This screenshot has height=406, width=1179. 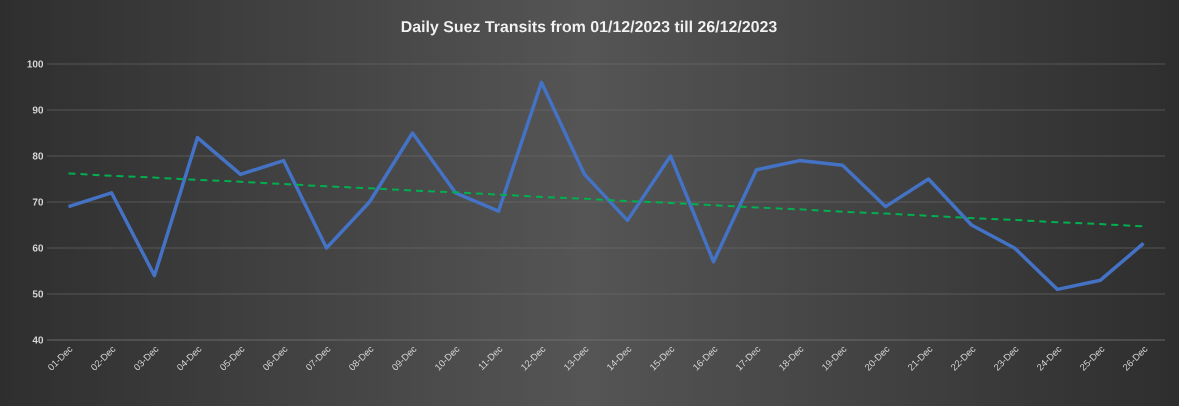 I want to click on y-tick-label: 80, so click(x=38, y=156).